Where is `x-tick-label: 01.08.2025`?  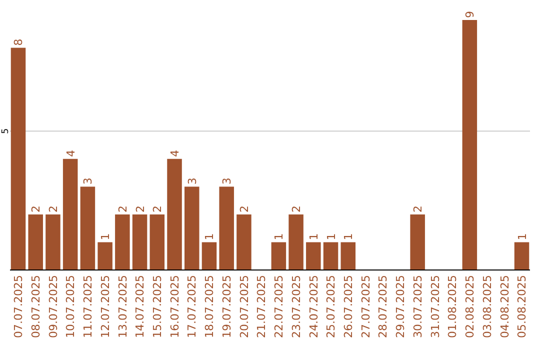
x-tick-label: 01.08.2025 is located at coordinates (453, 306).